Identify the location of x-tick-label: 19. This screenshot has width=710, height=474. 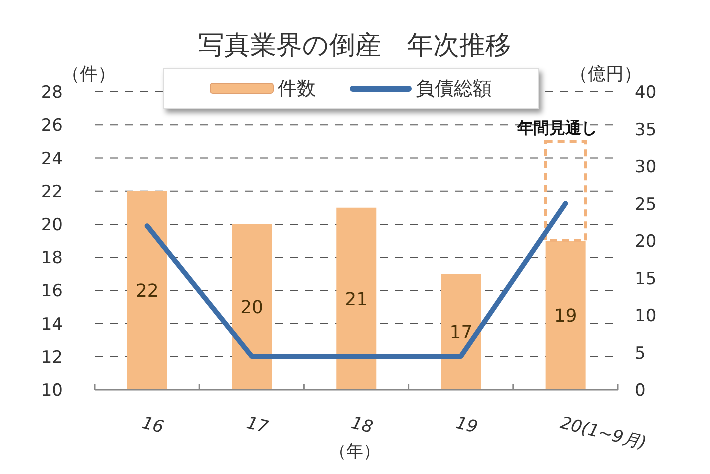
(467, 425).